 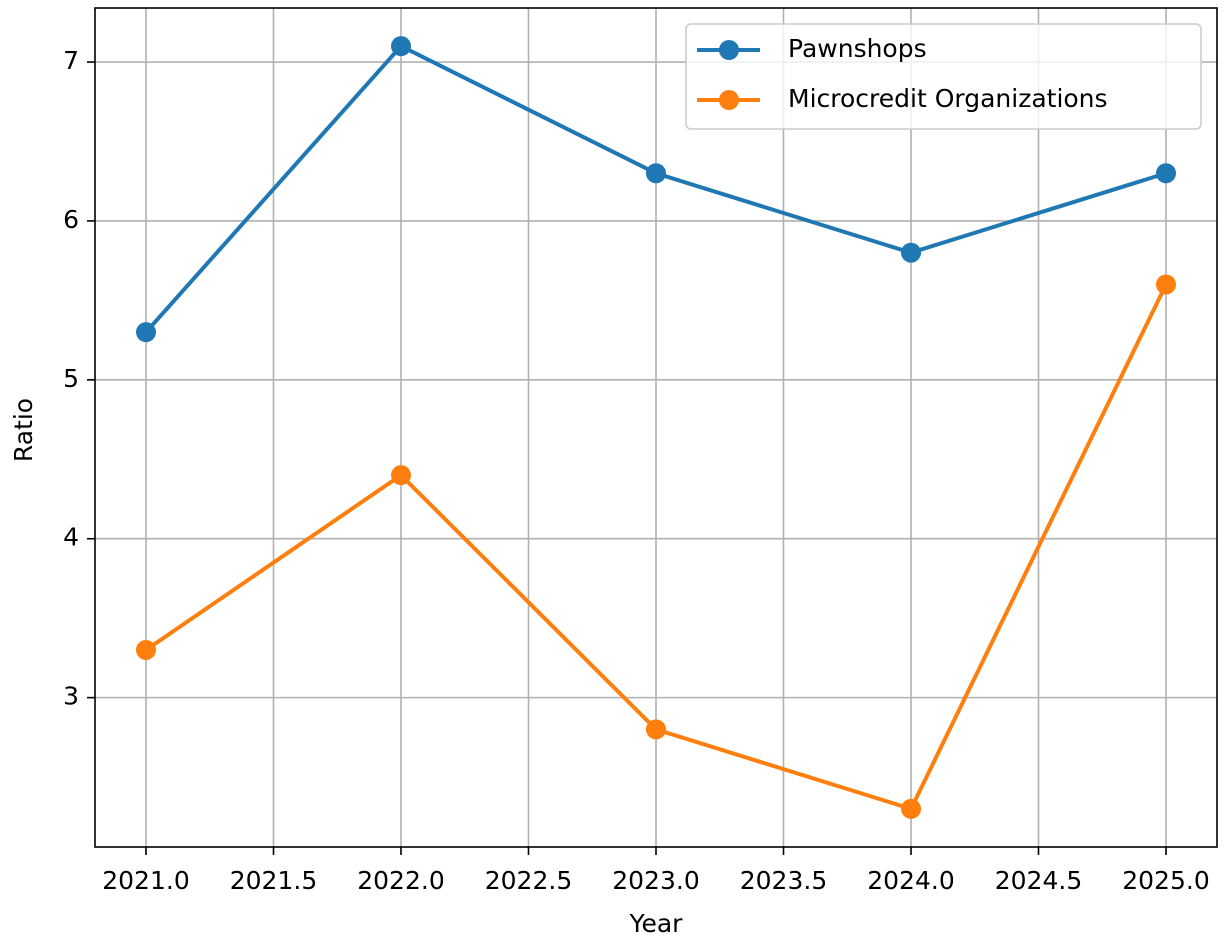 I want to click on legend-label: Pawnshops, so click(x=857, y=48).